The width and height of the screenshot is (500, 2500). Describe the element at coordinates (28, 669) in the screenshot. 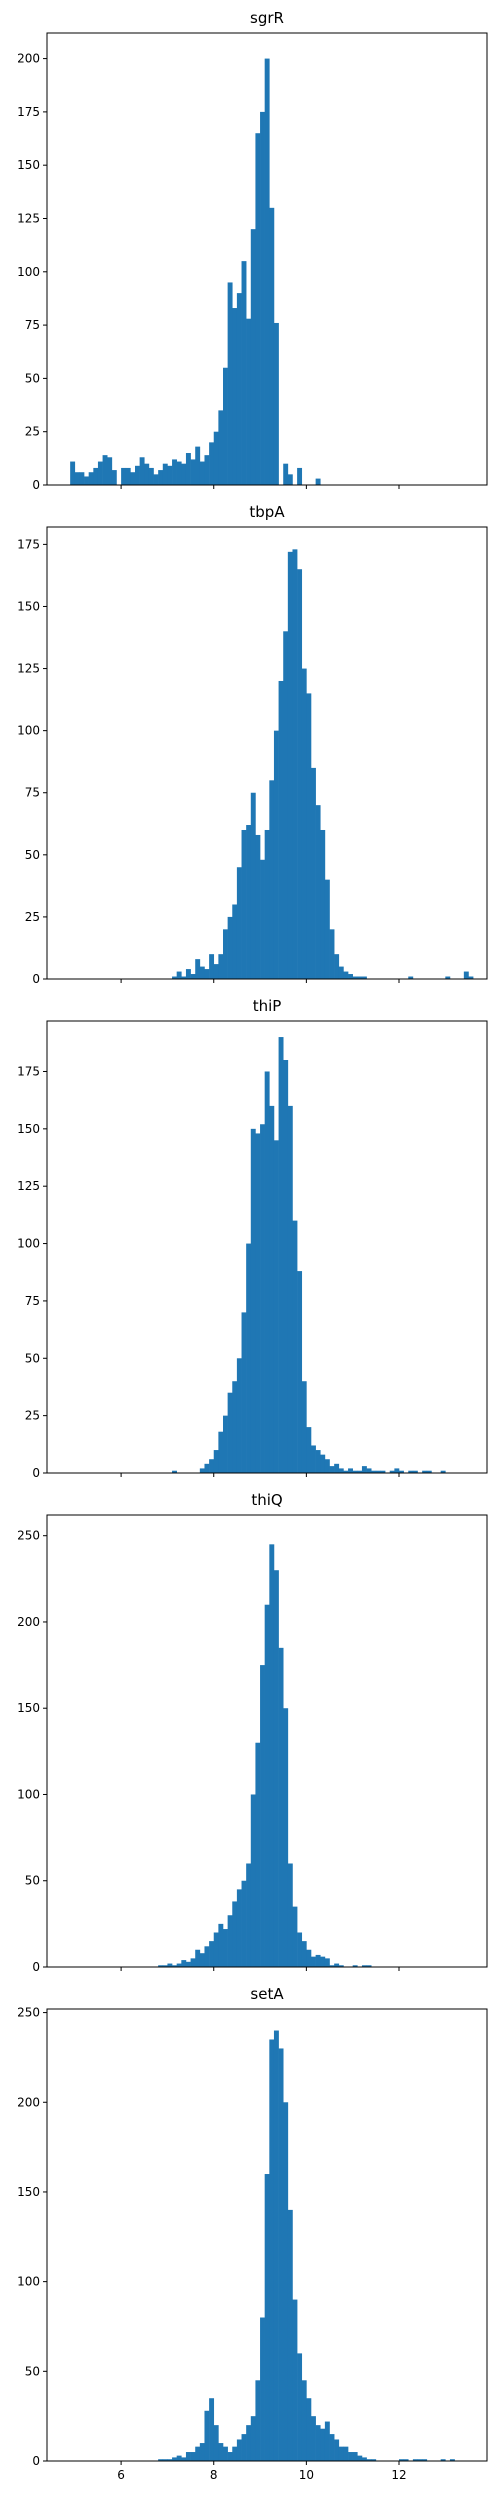

I see `y-tick-label: 125` at that location.